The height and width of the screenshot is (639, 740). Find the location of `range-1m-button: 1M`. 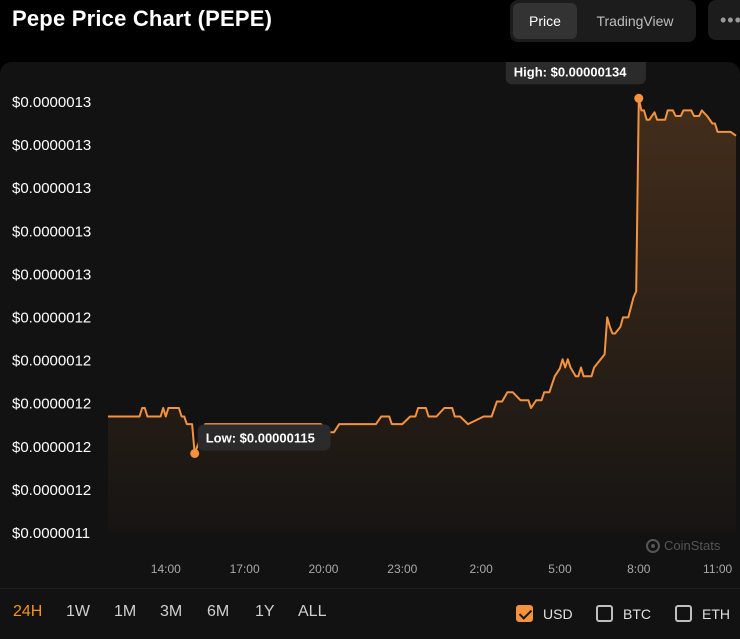

range-1m-button: 1M is located at coordinates (125, 611).